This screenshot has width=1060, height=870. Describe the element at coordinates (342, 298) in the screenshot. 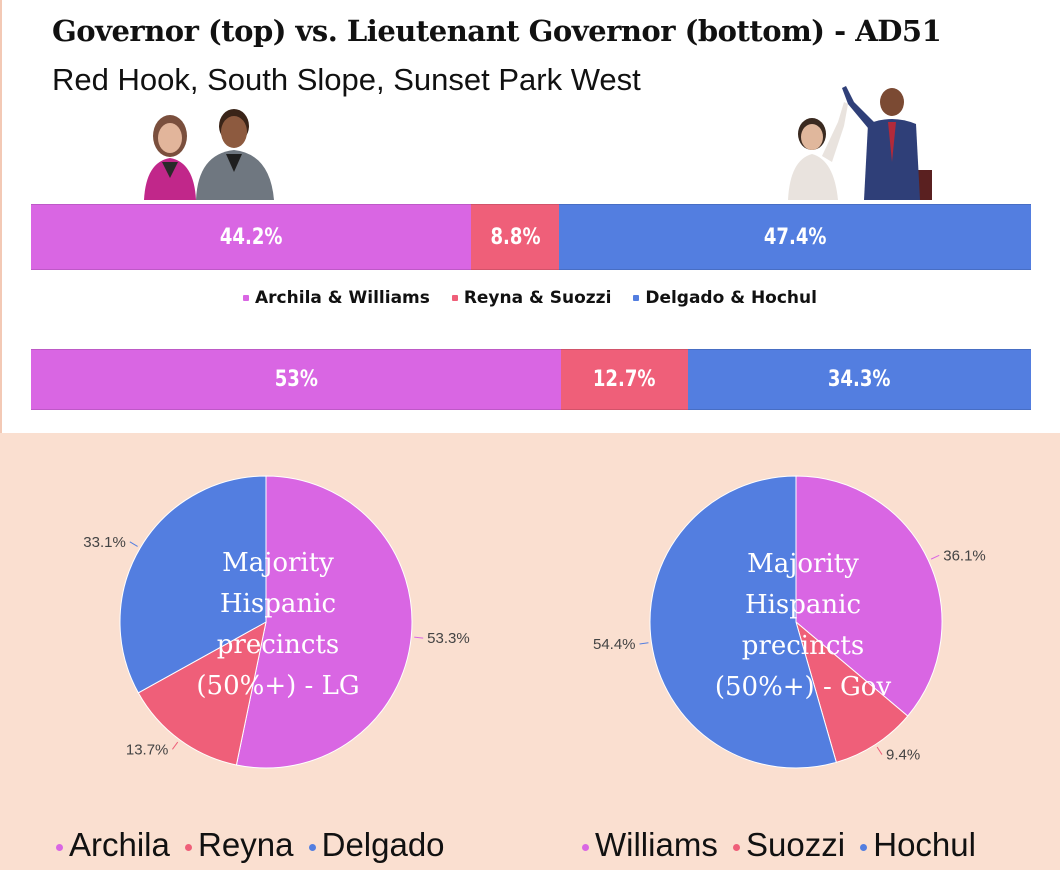

I see `legend-label: Archila & Williams` at that location.